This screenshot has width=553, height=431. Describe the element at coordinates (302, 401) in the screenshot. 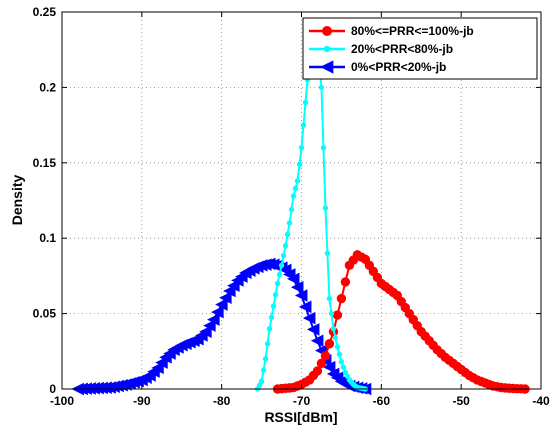

I see `x-tick-label: -70` at that location.